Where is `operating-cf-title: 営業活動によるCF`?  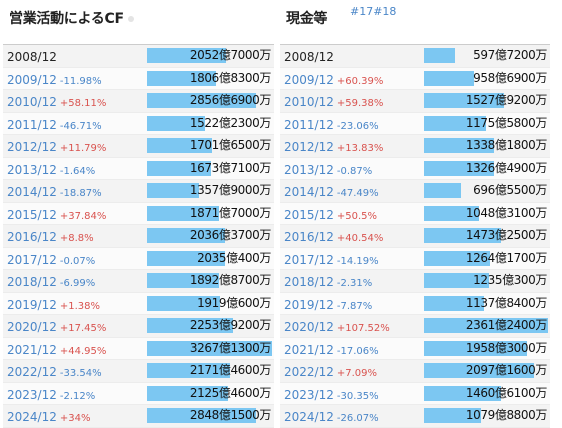
operating-cf-title: 営業活動によるCF is located at coordinates (71, 18).